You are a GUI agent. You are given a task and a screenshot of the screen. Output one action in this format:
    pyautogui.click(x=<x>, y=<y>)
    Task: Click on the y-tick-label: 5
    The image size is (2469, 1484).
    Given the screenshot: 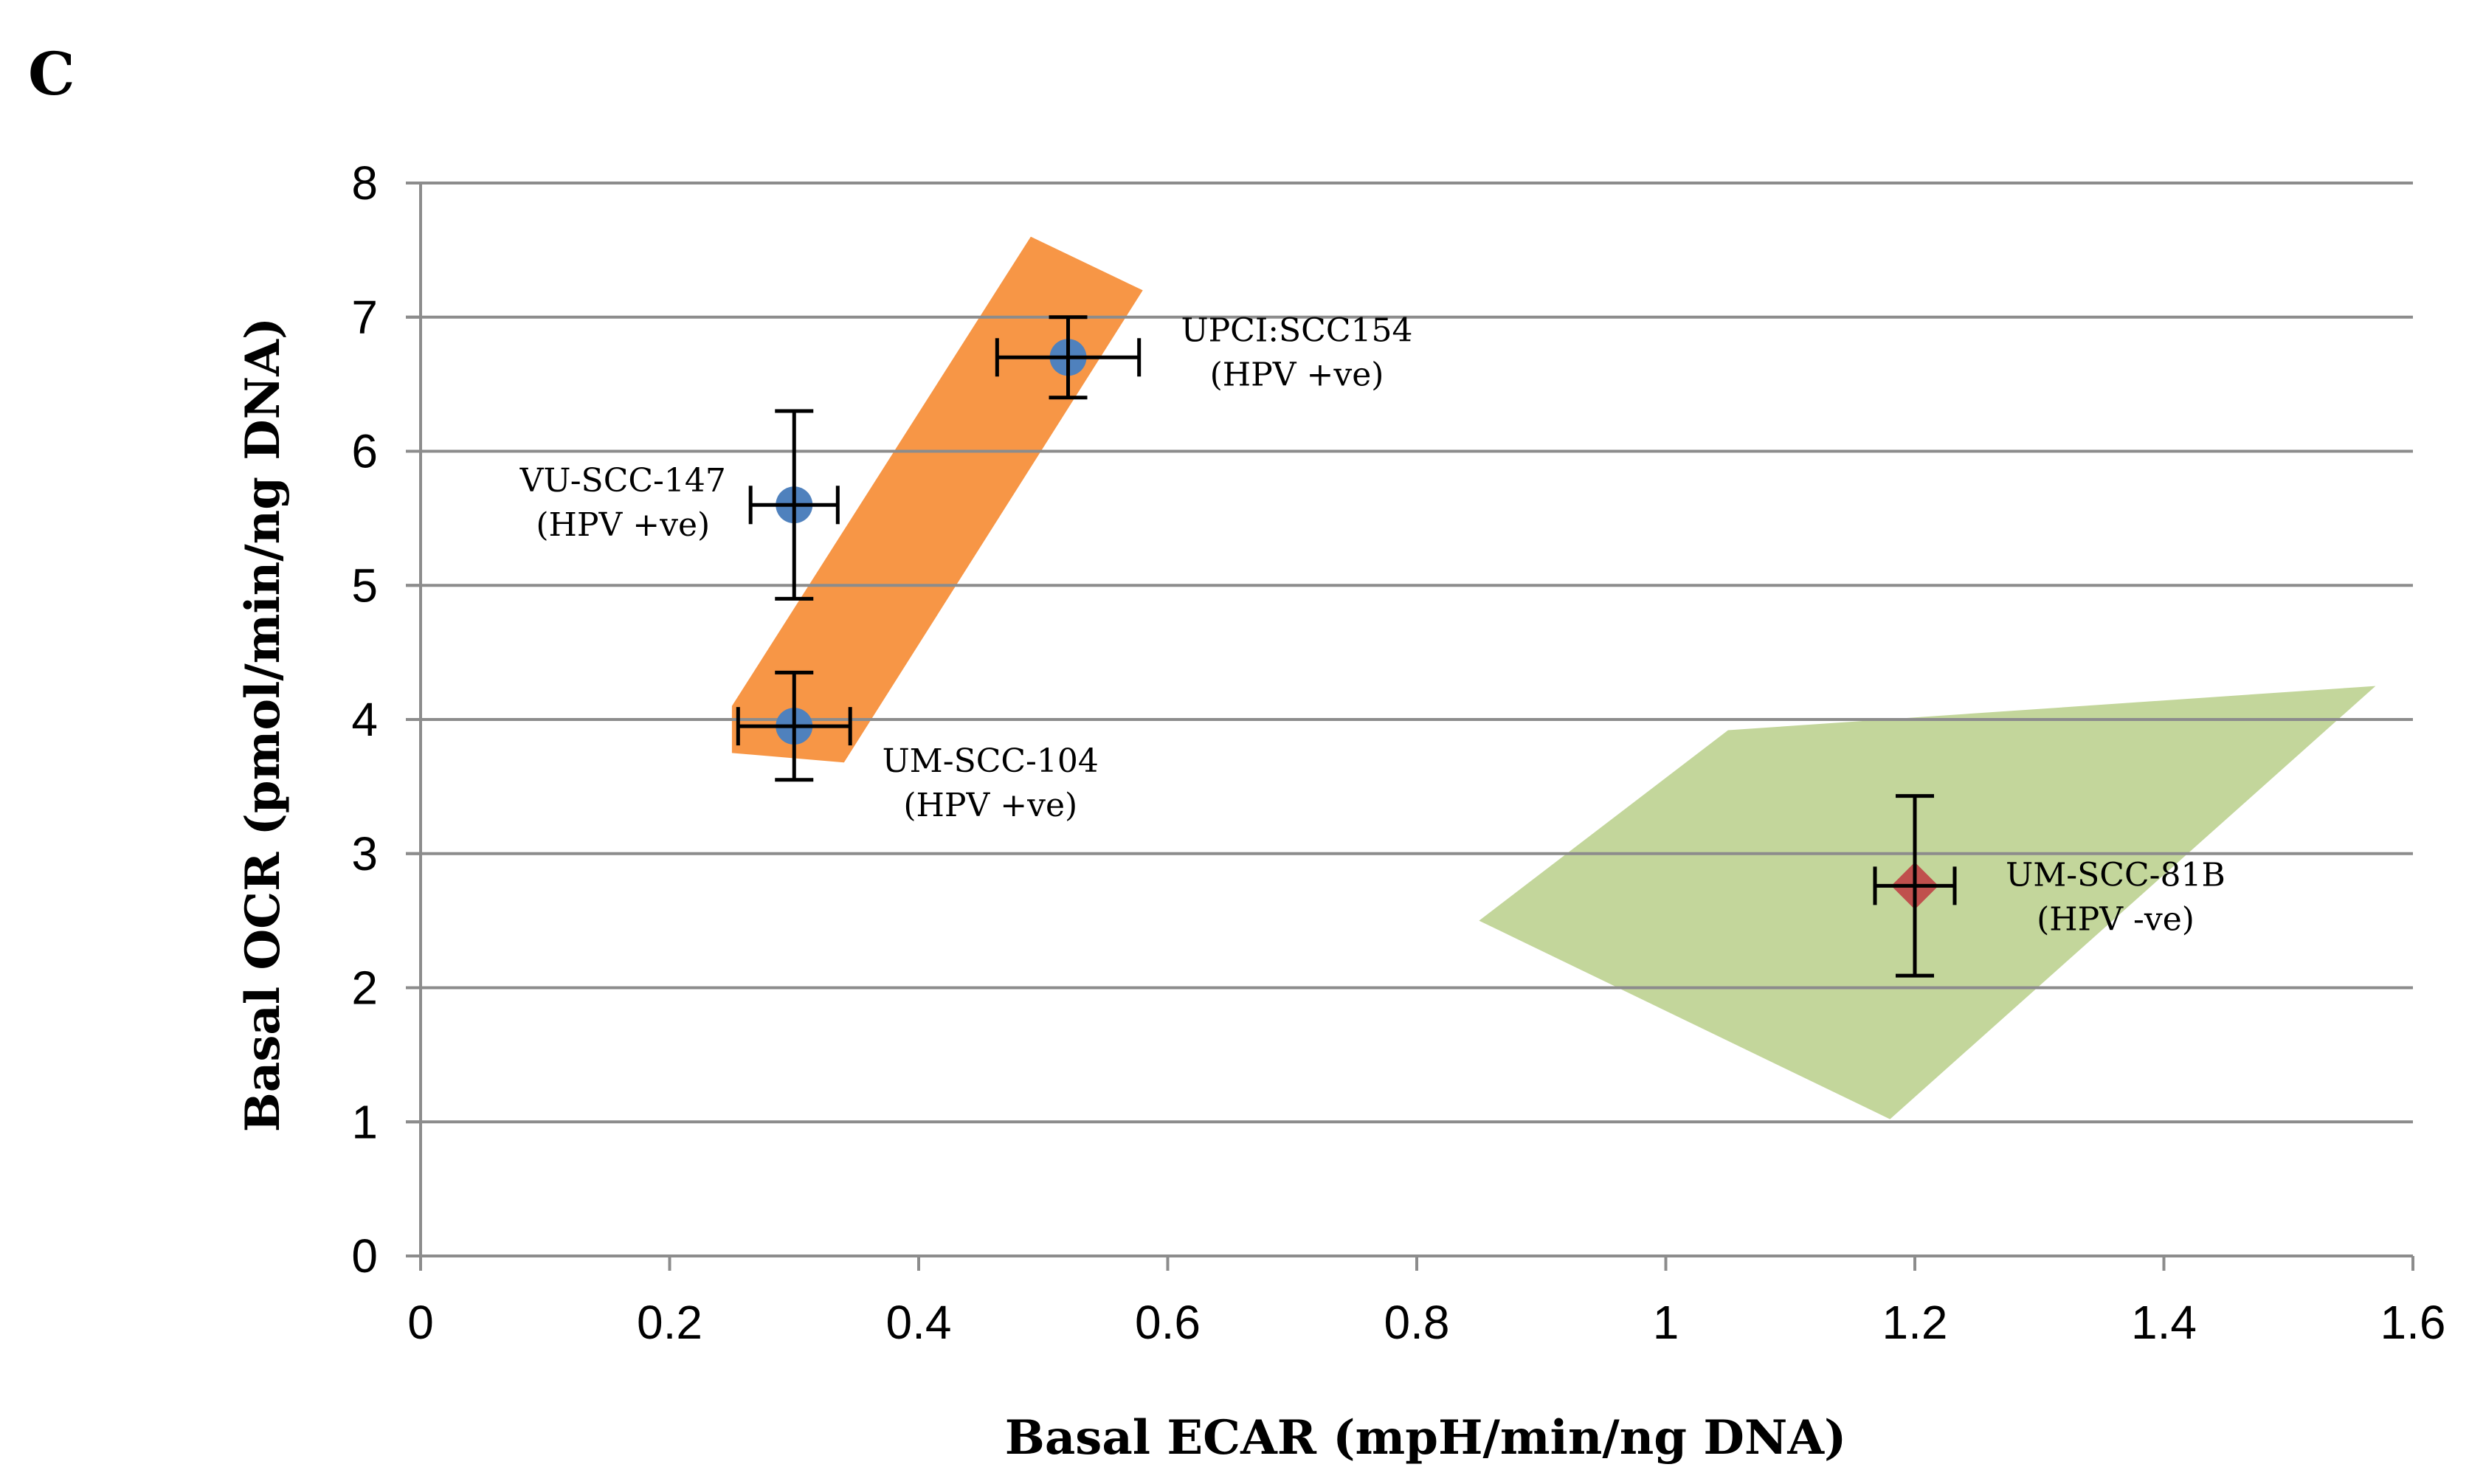 What is the action you would take?
    pyautogui.click(x=364, y=585)
    